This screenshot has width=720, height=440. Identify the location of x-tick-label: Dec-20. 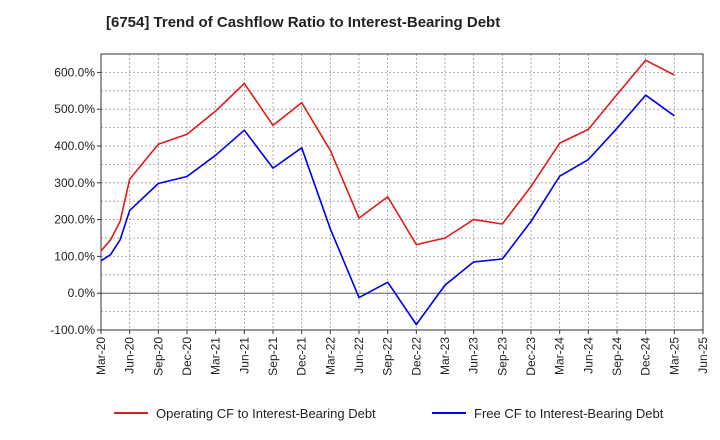
(187, 356).